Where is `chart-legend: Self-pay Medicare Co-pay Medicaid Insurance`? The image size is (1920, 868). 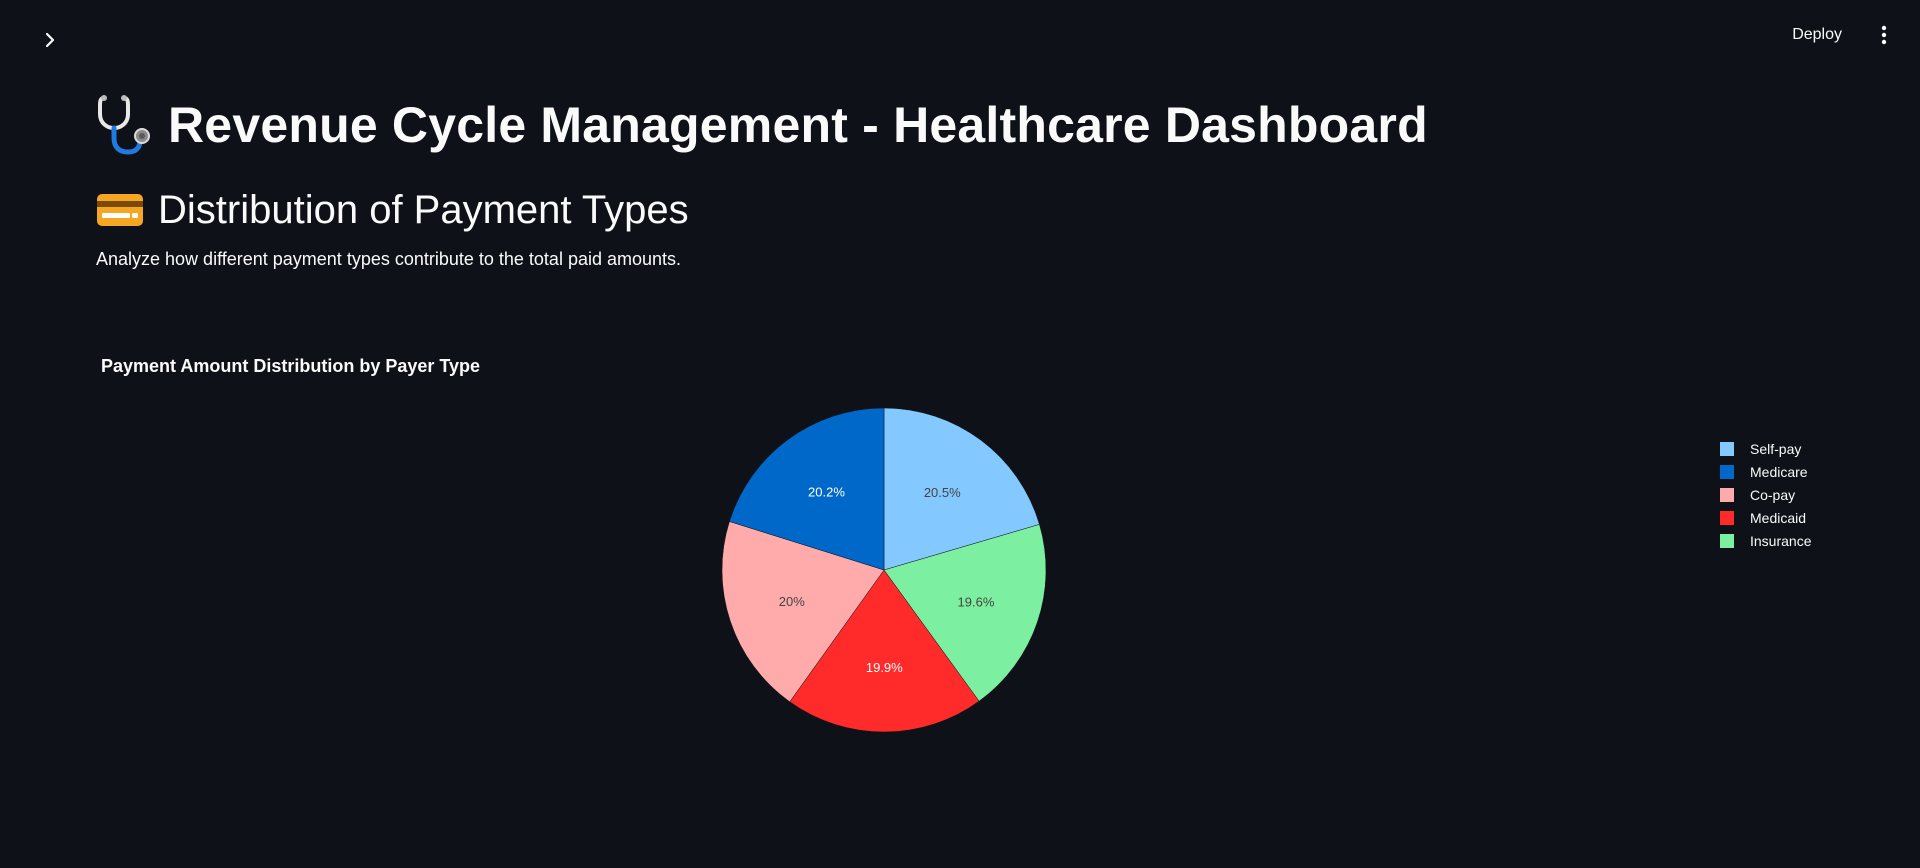
chart-legend: Self-pay Medicare Co-pay Medicaid Insurance is located at coordinates (1765, 495).